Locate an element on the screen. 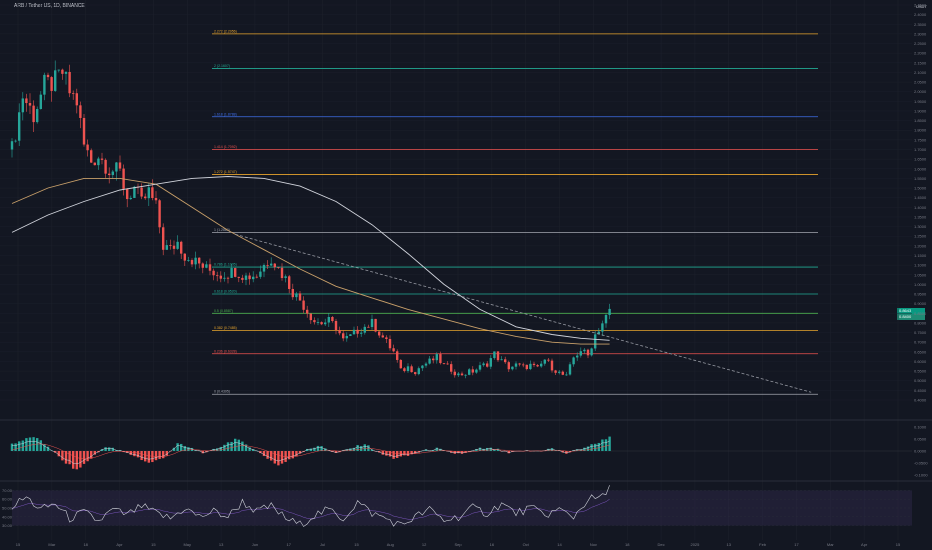 This screenshot has height=550, width=932. y-tick-label: 1.7000 is located at coordinates (920, 149).